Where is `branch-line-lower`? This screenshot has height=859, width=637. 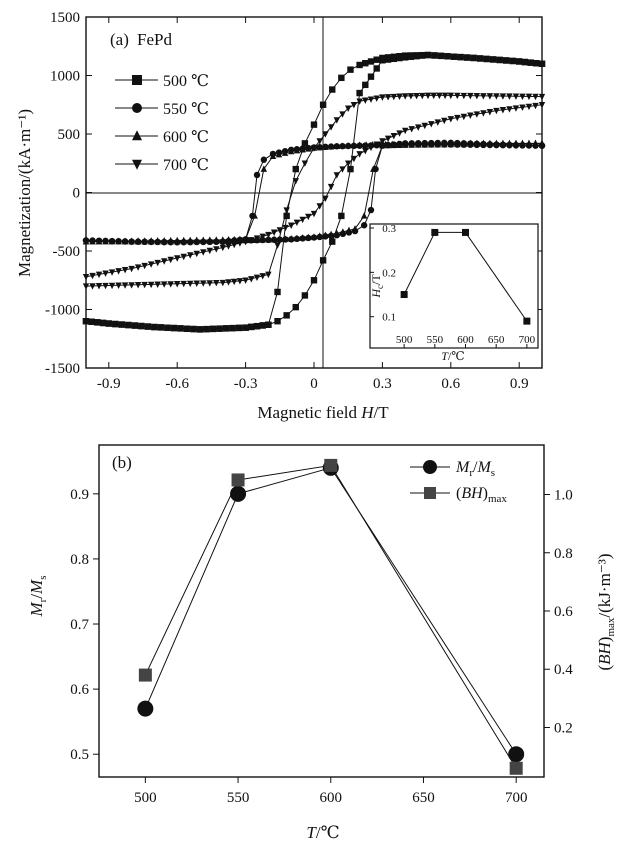 branch-line-lower is located at coordinates (314, 192).